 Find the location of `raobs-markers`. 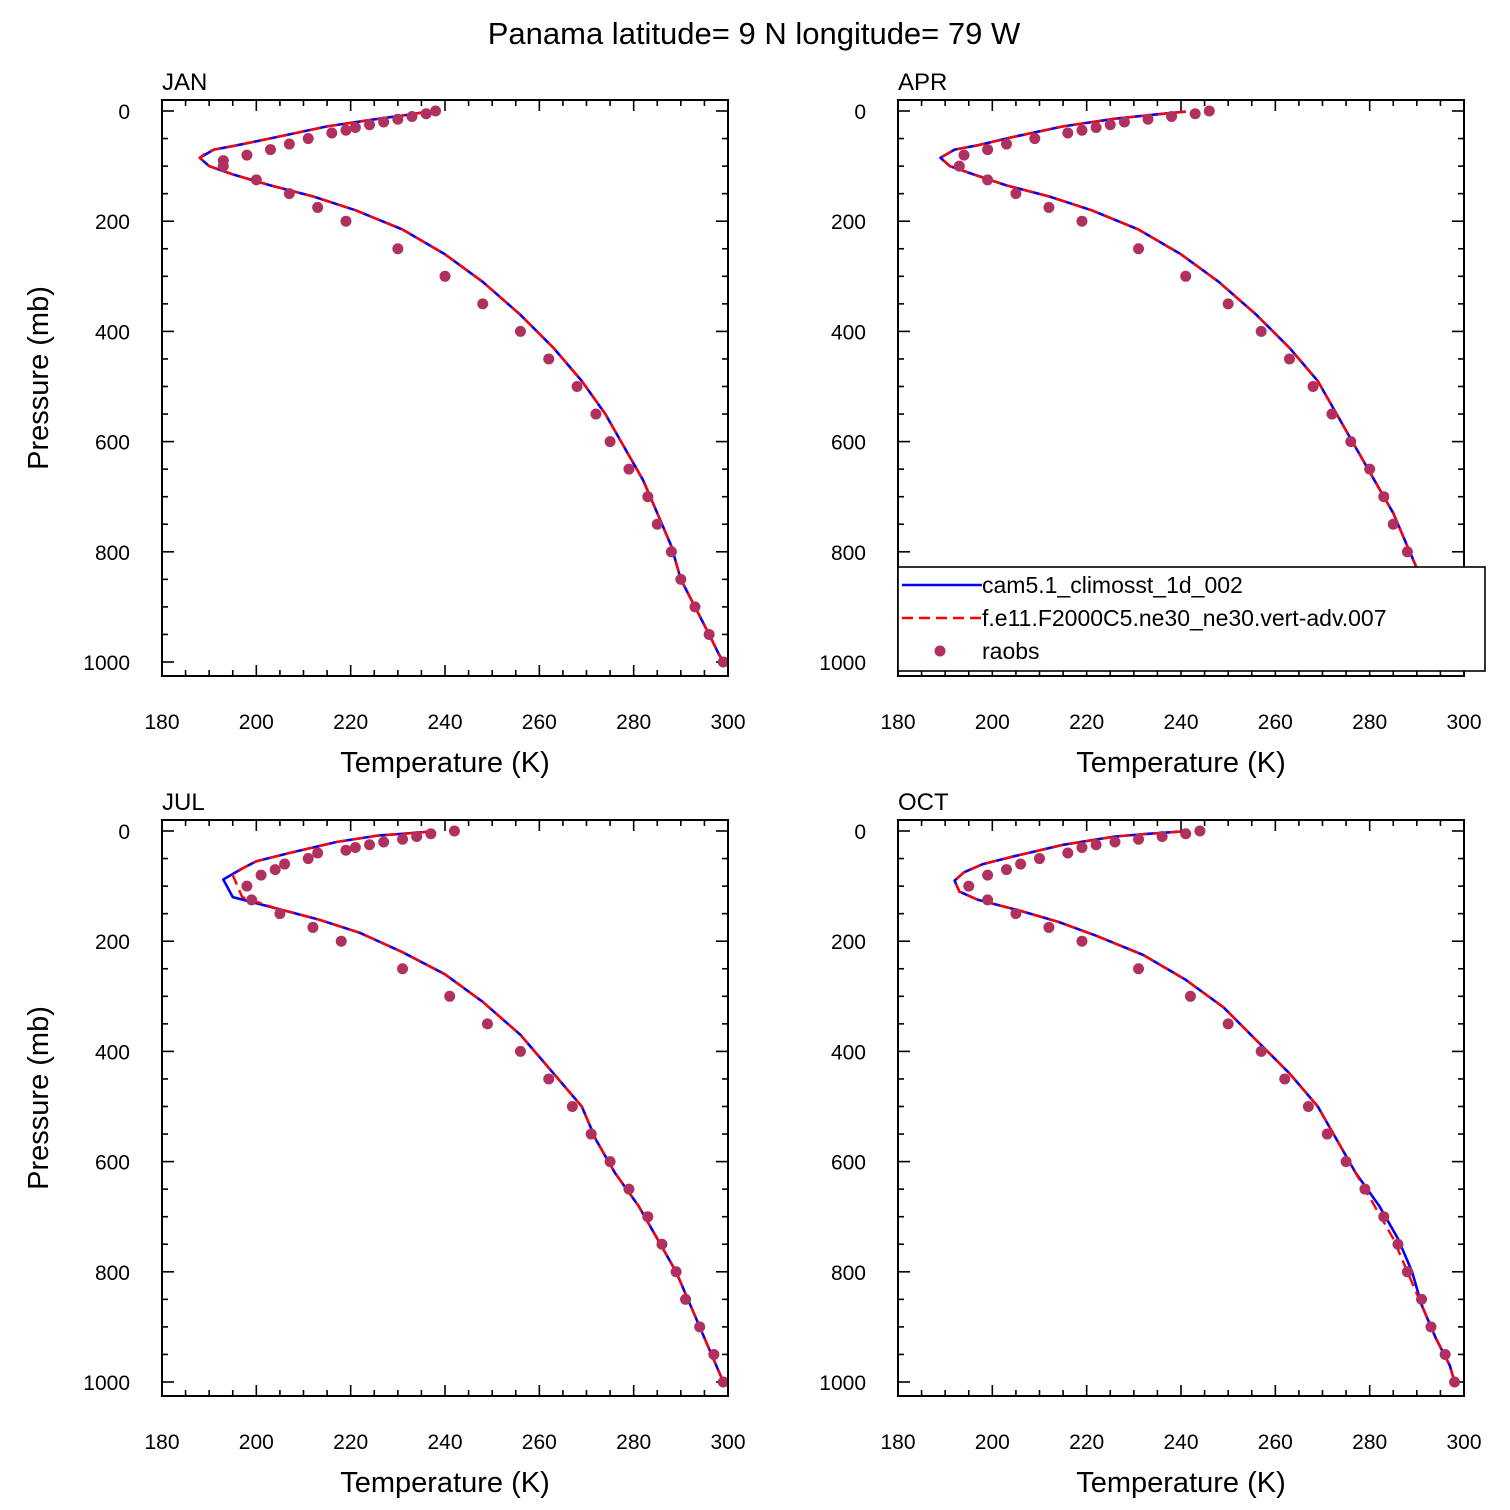

raobs-markers is located at coordinates (484, 1106).